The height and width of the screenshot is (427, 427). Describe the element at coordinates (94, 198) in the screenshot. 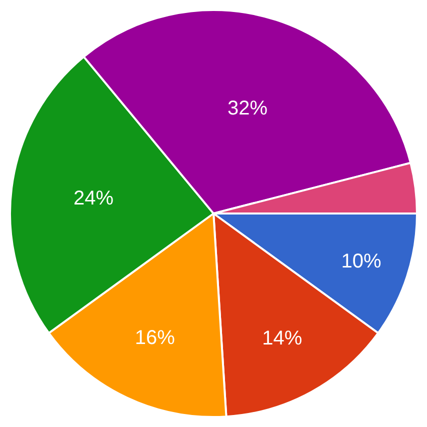

I see `data-label: 24%` at that location.